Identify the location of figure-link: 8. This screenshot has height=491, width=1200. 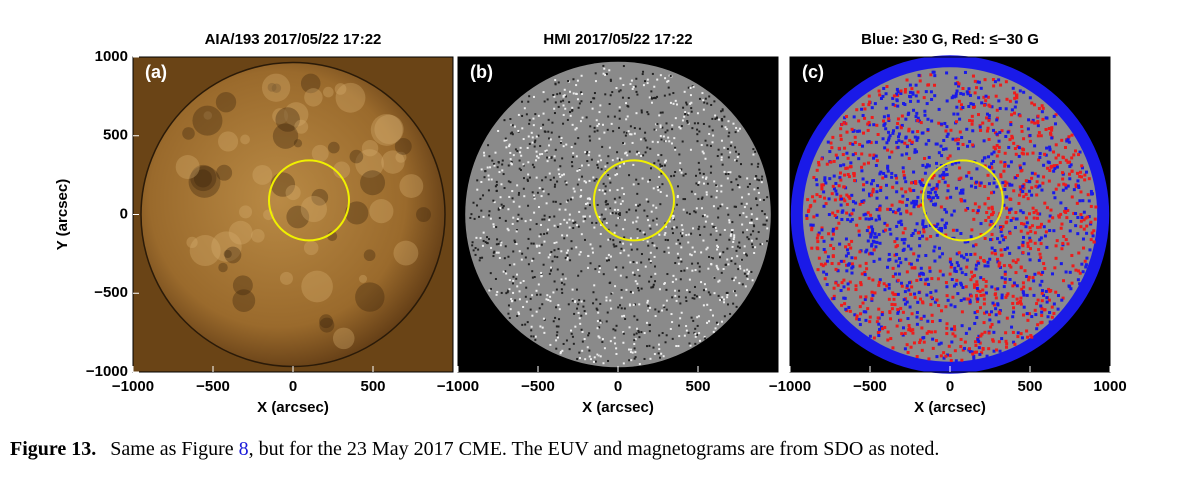
(243, 449).